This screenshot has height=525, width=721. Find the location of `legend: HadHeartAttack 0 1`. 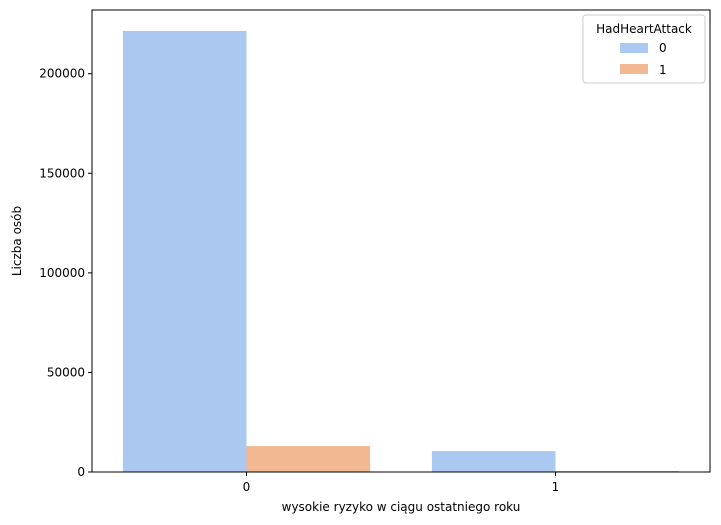

legend: HadHeartAttack 0 1 is located at coordinates (644, 49).